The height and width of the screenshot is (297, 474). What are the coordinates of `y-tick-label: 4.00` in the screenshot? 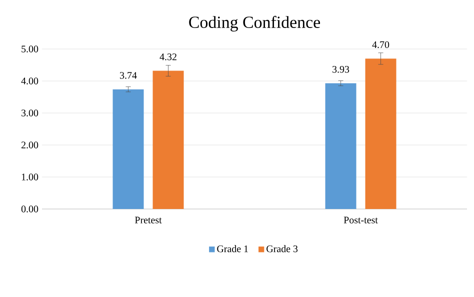 It's located at (29, 81).